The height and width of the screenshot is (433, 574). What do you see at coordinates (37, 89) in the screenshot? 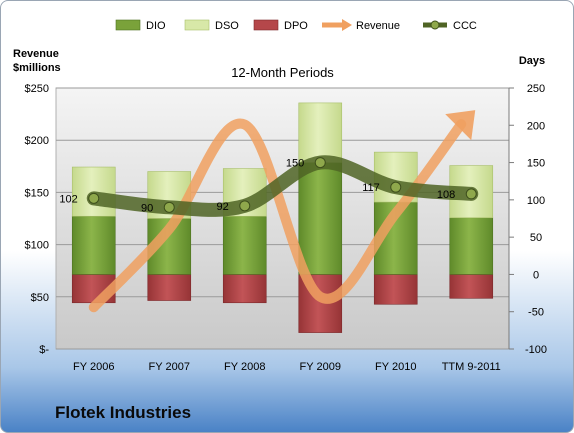
I see `y-left-tick-label: $250` at bounding box center [37, 89].